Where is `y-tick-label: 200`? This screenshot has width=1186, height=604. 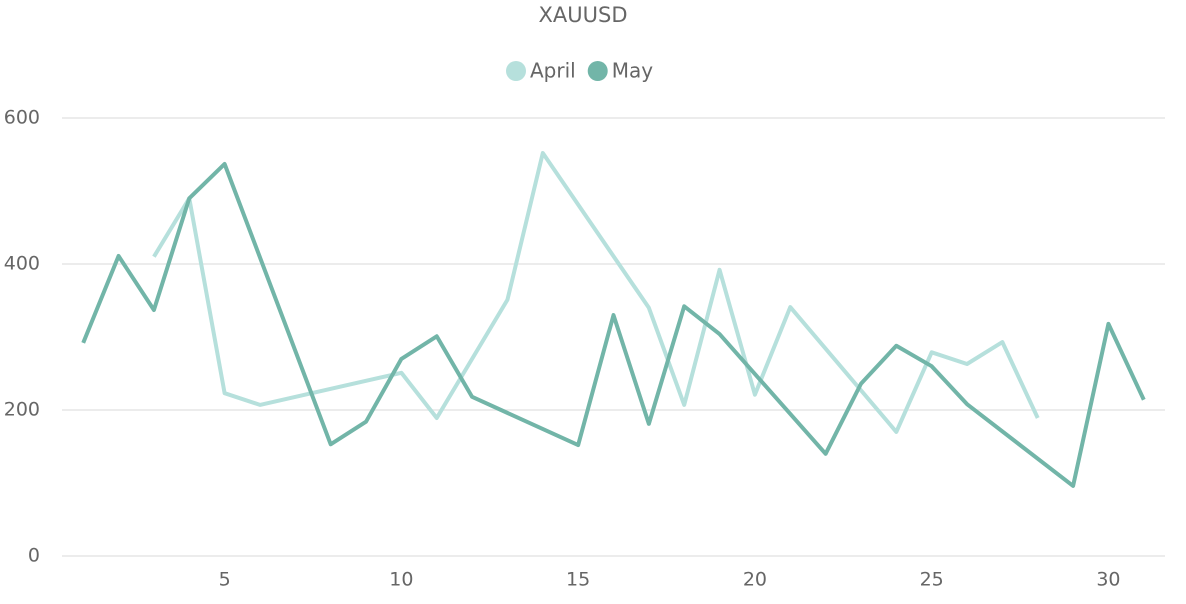 y-tick-label: 200 is located at coordinates (22, 410).